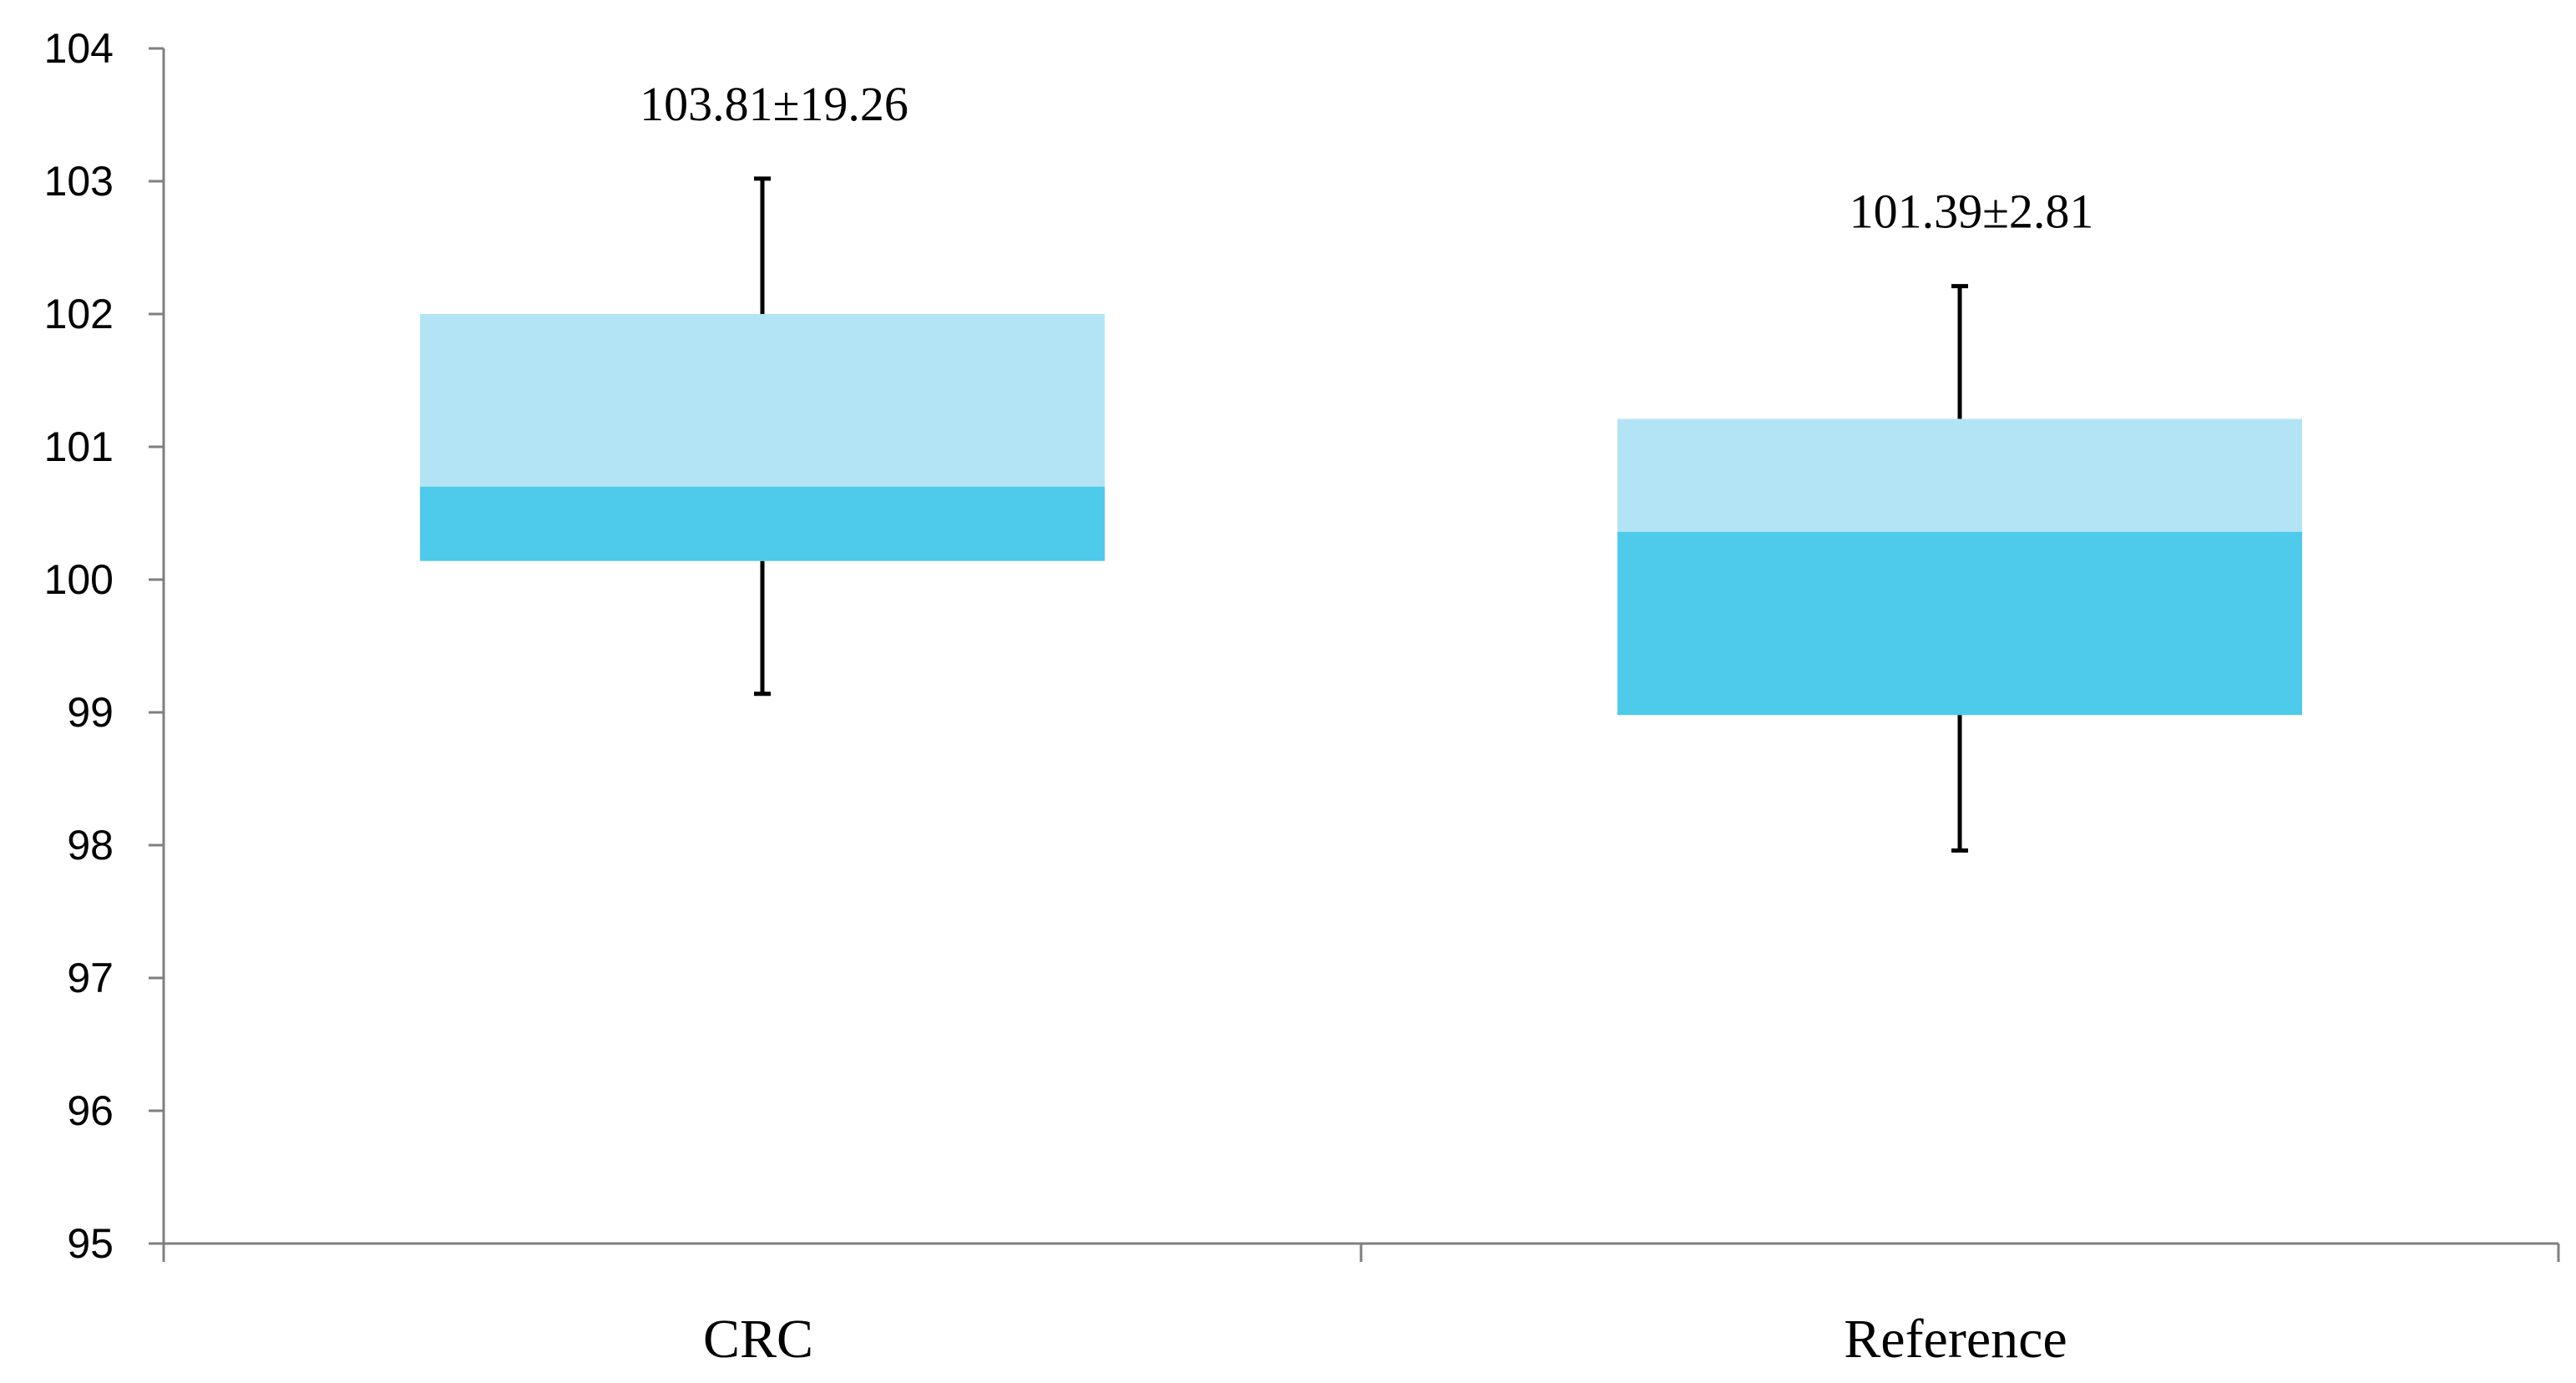 This screenshot has width=2576, height=1383. What do you see at coordinates (90, 978) in the screenshot?
I see `y-tick-label: 97` at bounding box center [90, 978].